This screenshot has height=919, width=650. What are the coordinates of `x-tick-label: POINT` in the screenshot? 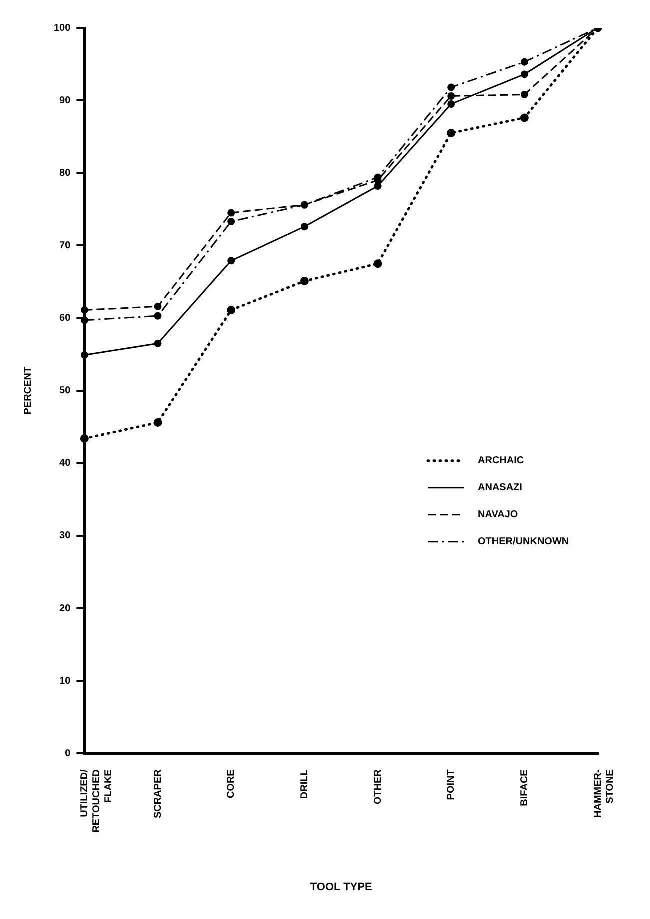 It's located at (452, 785).